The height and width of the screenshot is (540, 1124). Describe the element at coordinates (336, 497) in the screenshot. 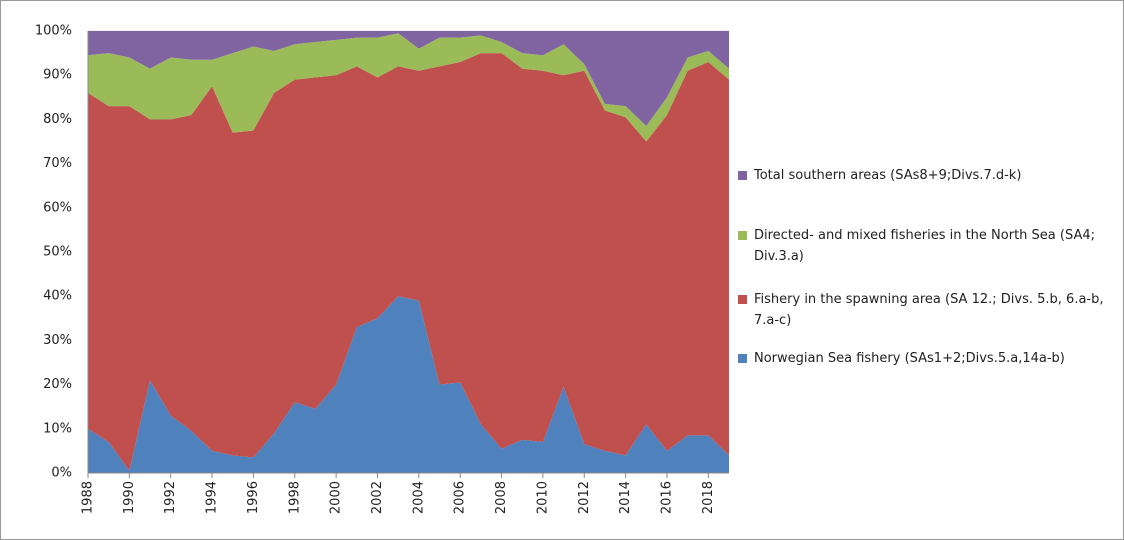

I see `x-tick-label: 2000` at that location.